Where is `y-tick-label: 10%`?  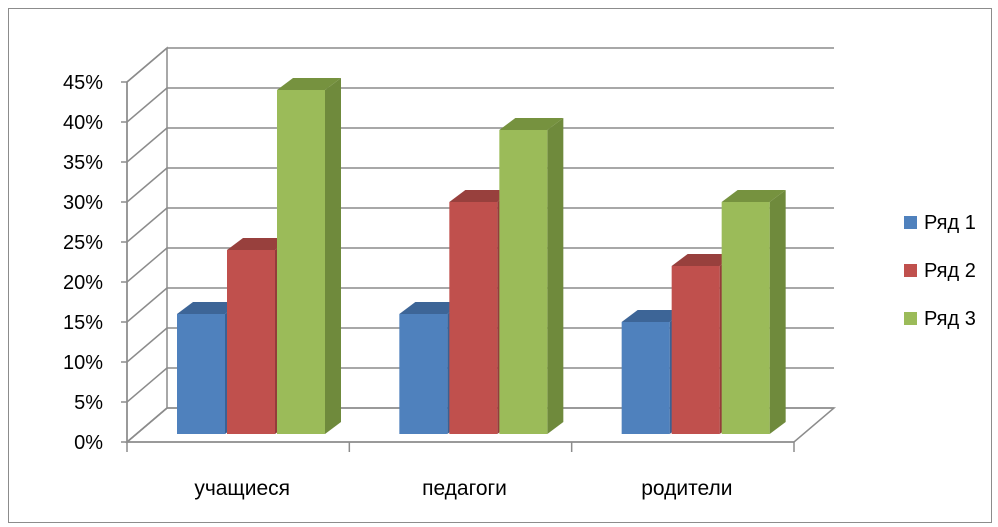
y-tick-label: 10% is located at coordinates (83, 363).